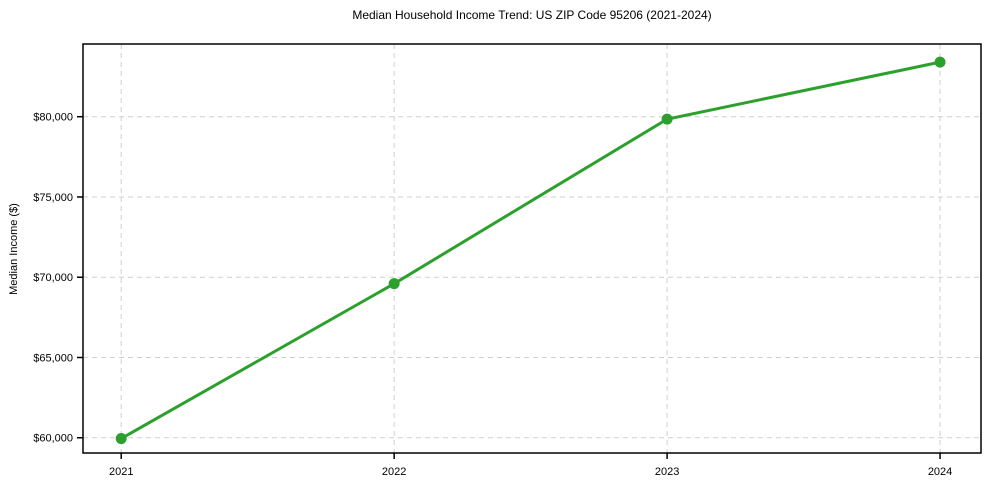 The height and width of the screenshot is (490, 989). What do you see at coordinates (53, 118) in the screenshot?
I see `y-tick-label: $80,000` at bounding box center [53, 118].